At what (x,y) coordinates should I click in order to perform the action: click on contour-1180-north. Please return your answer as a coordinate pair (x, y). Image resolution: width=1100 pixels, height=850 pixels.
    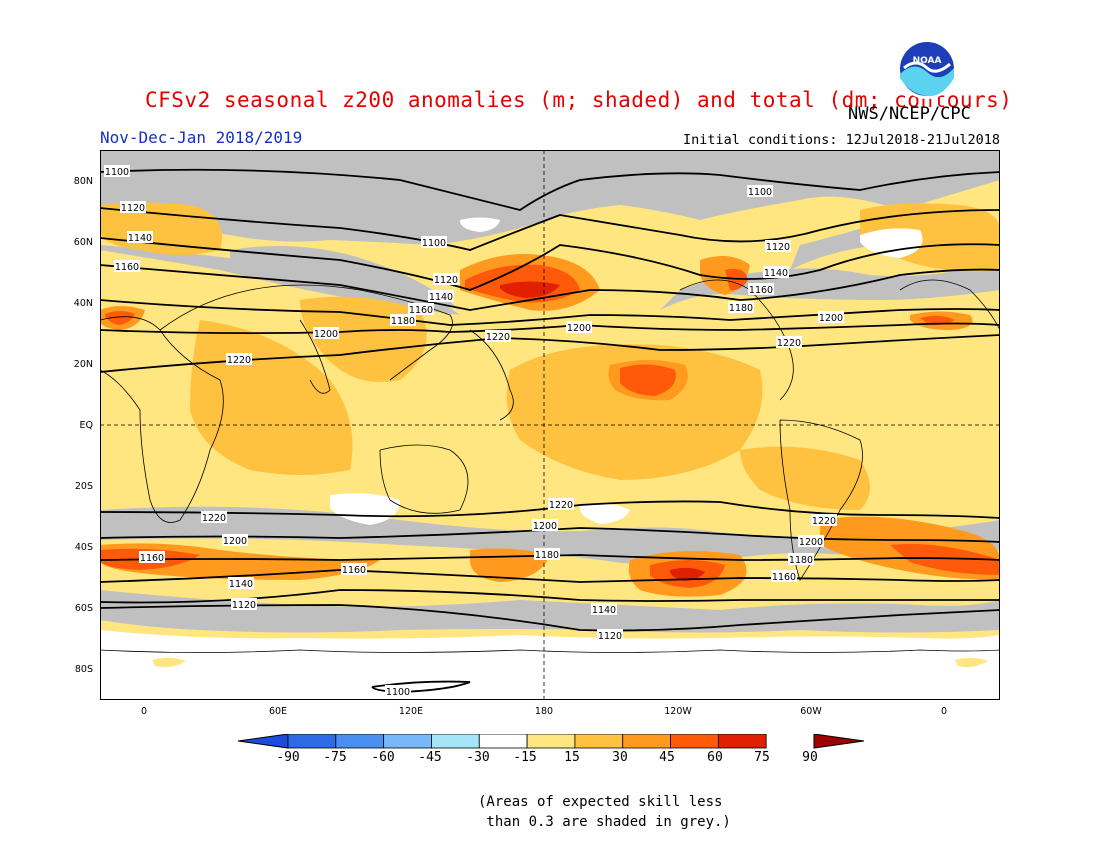
    Looking at the image, I should click on (550, 312).